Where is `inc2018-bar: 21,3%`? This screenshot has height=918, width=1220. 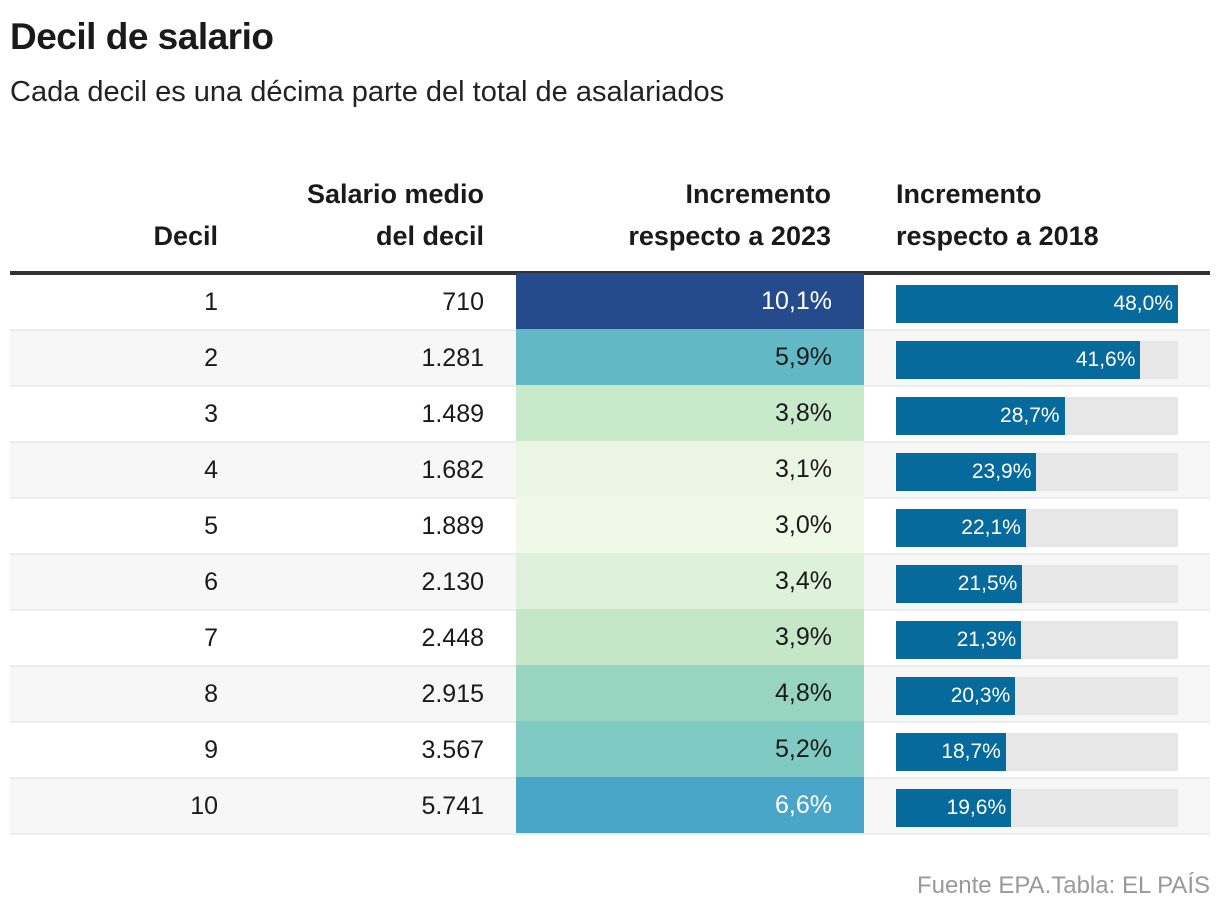
inc2018-bar: 21,3% is located at coordinates (959, 640).